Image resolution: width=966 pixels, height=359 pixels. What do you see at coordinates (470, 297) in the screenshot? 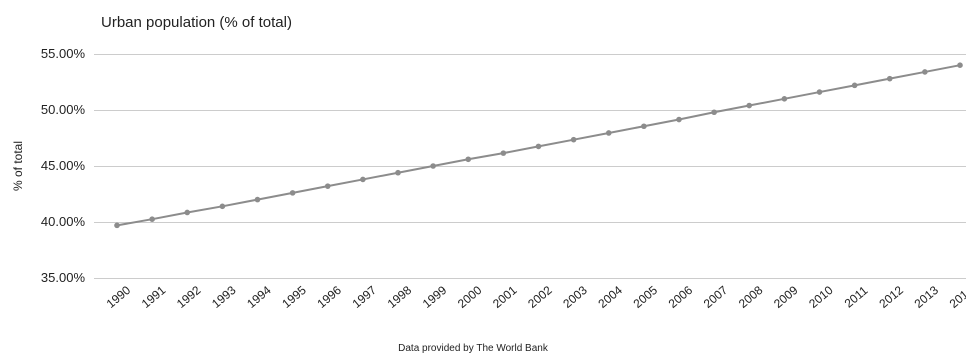
I see `x-tick-label: 2000` at bounding box center [470, 297].